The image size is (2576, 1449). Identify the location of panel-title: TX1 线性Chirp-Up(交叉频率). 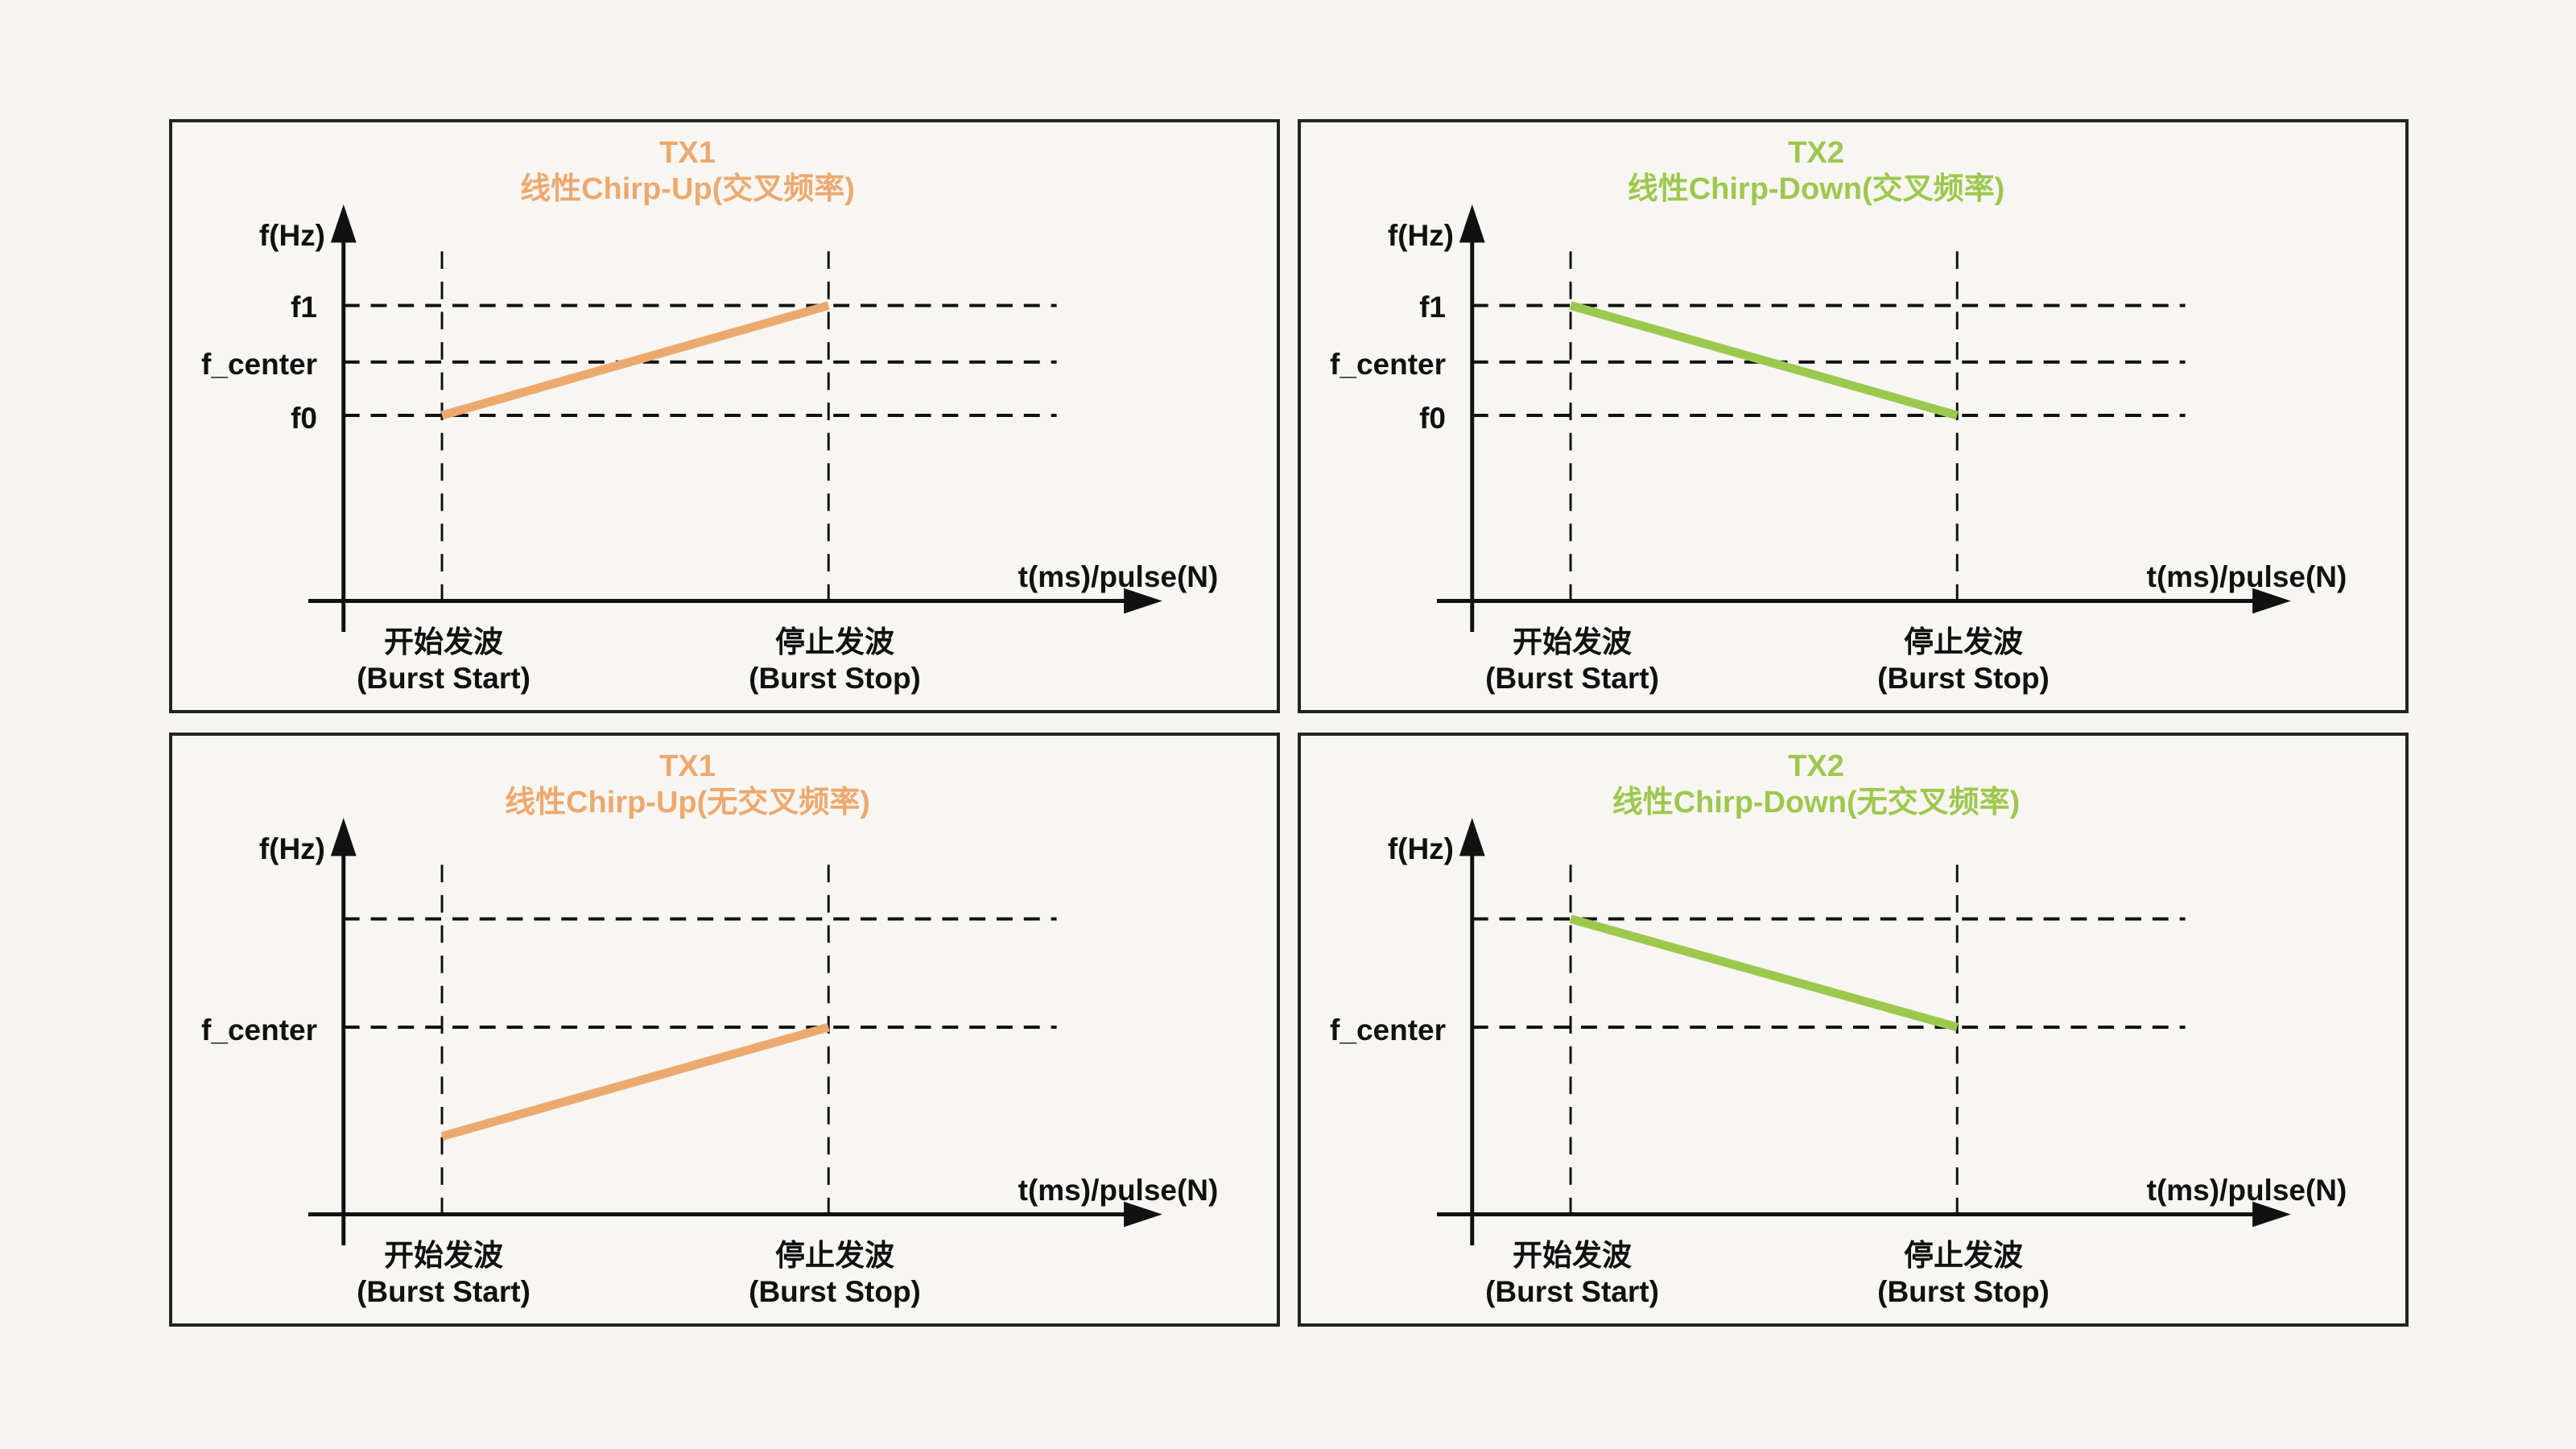
(687, 171).